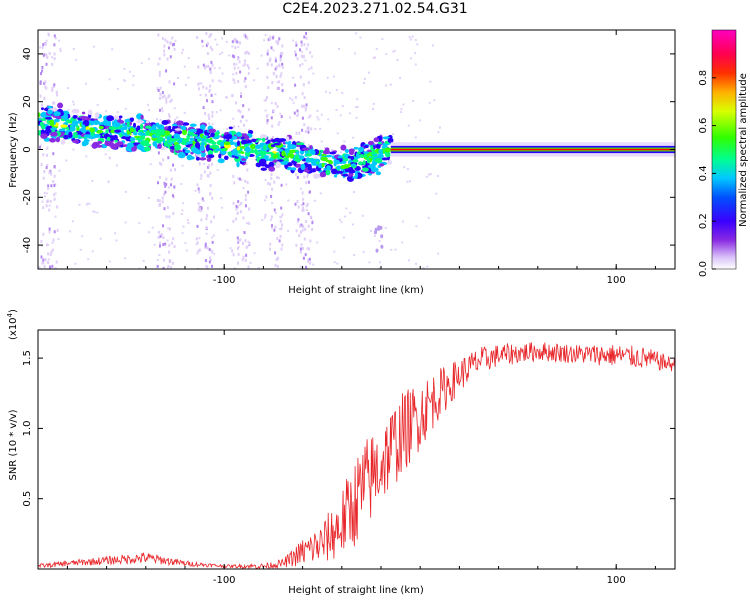  I want to click on colorbar-tick-label: 0.8, so click(703, 78).